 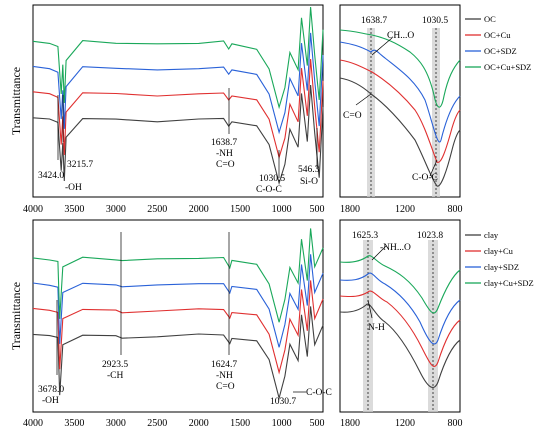 I want to click on bottom-right-plot: 1625.3 1023.8 -NH...O N-H, so click(x=400, y=321).